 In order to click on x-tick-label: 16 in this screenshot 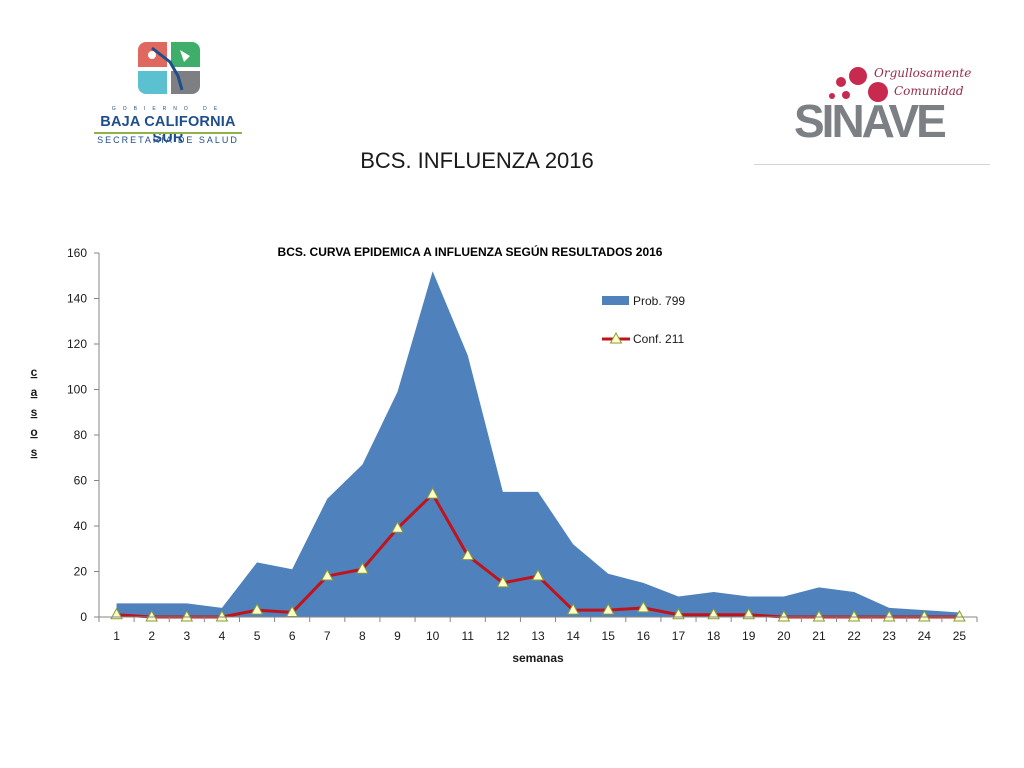, I will do `click(644, 636)`.